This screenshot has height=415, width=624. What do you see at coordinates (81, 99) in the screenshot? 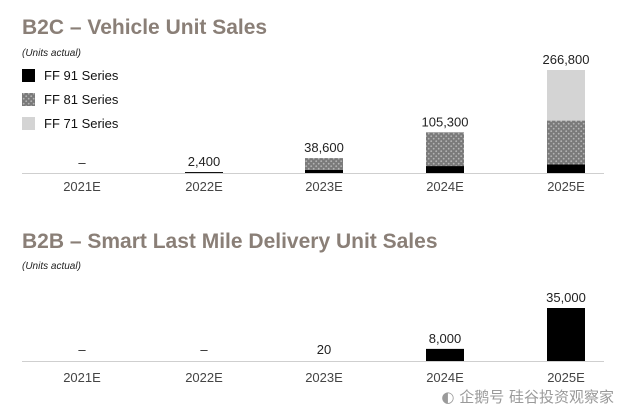
I see `legend-label-ff-81-series: FF 81 Series` at bounding box center [81, 99].